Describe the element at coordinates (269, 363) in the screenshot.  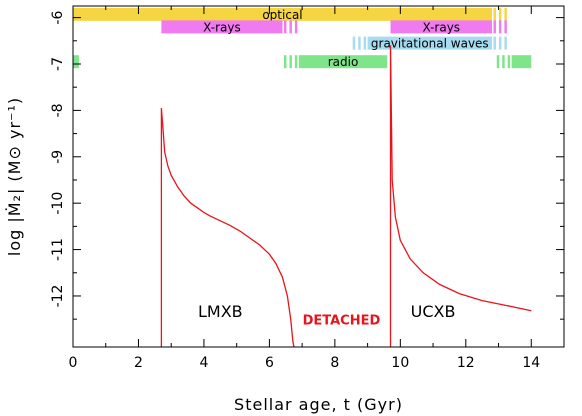
I see `x-tick-label-6: 6` at that location.